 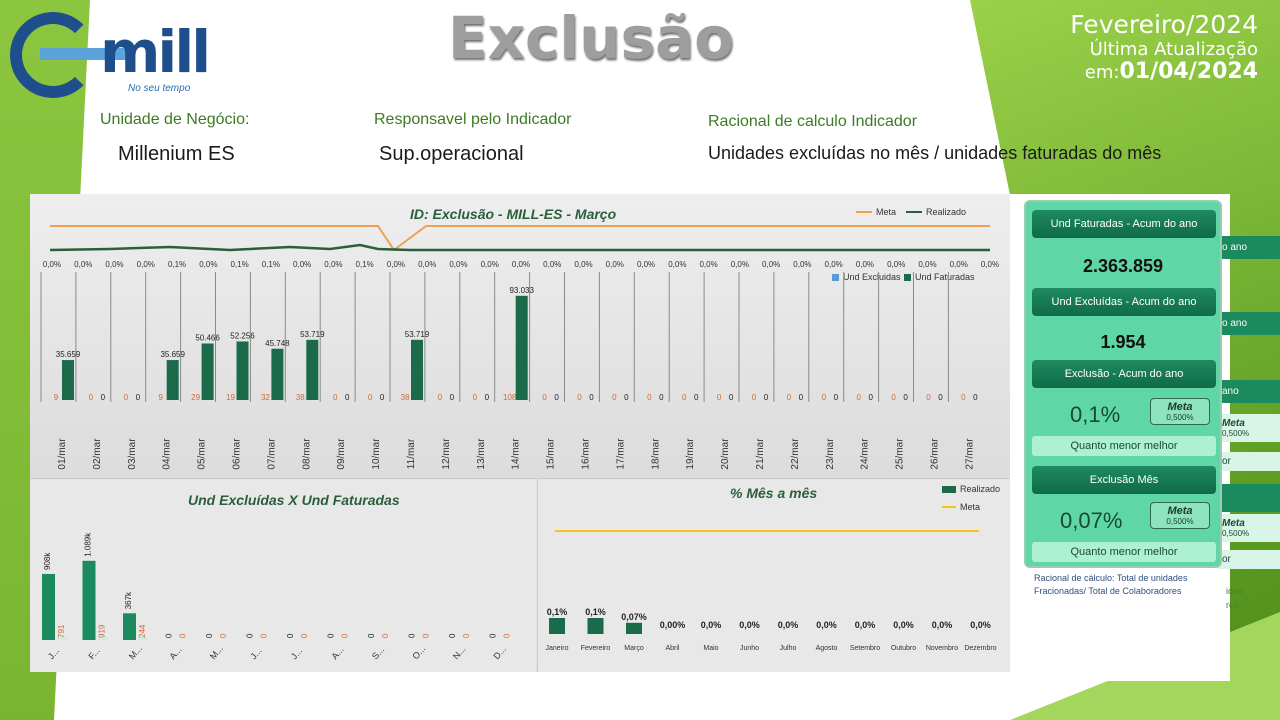 What do you see at coordinates (760, 454) in the screenshot?
I see `day-axis-label: 21/mar` at bounding box center [760, 454].